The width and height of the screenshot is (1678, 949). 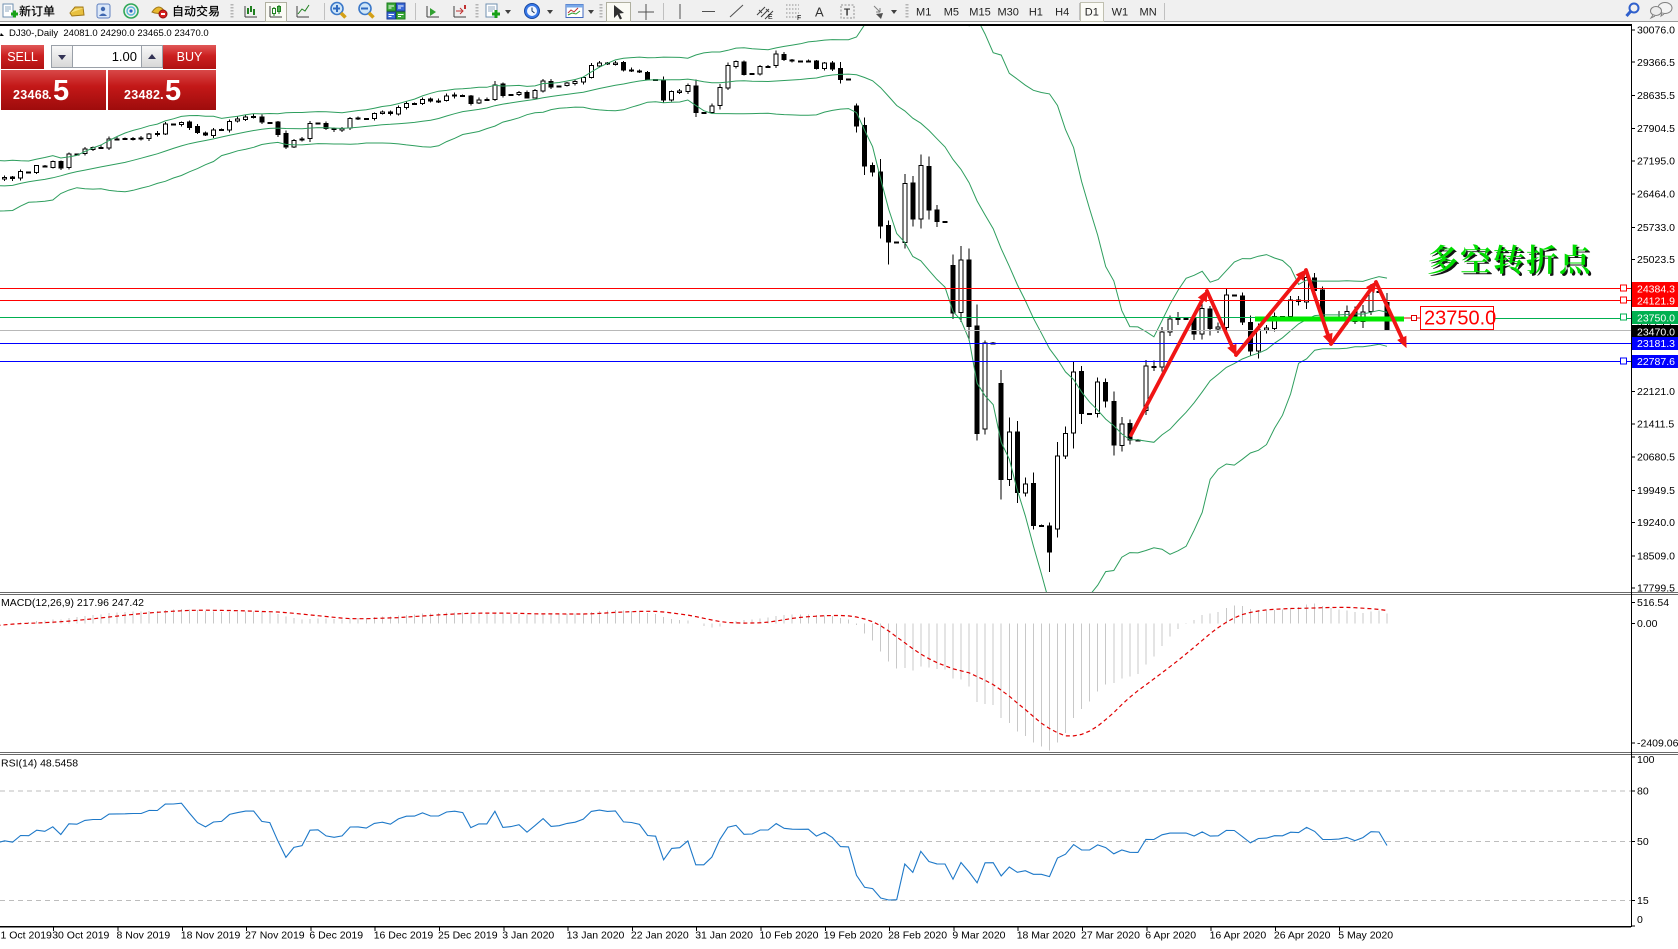 What do you see at coordinates (1643, 842) in the screenshot?
I see `svg-text: 50` at bounding box center [1643, 842].